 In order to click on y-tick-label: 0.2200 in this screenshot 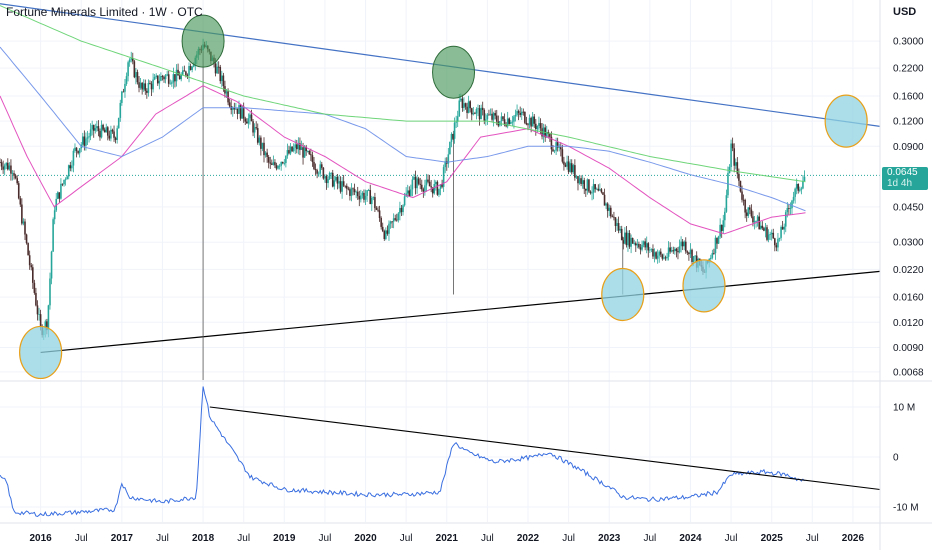, I will do `click(908, 69)`.